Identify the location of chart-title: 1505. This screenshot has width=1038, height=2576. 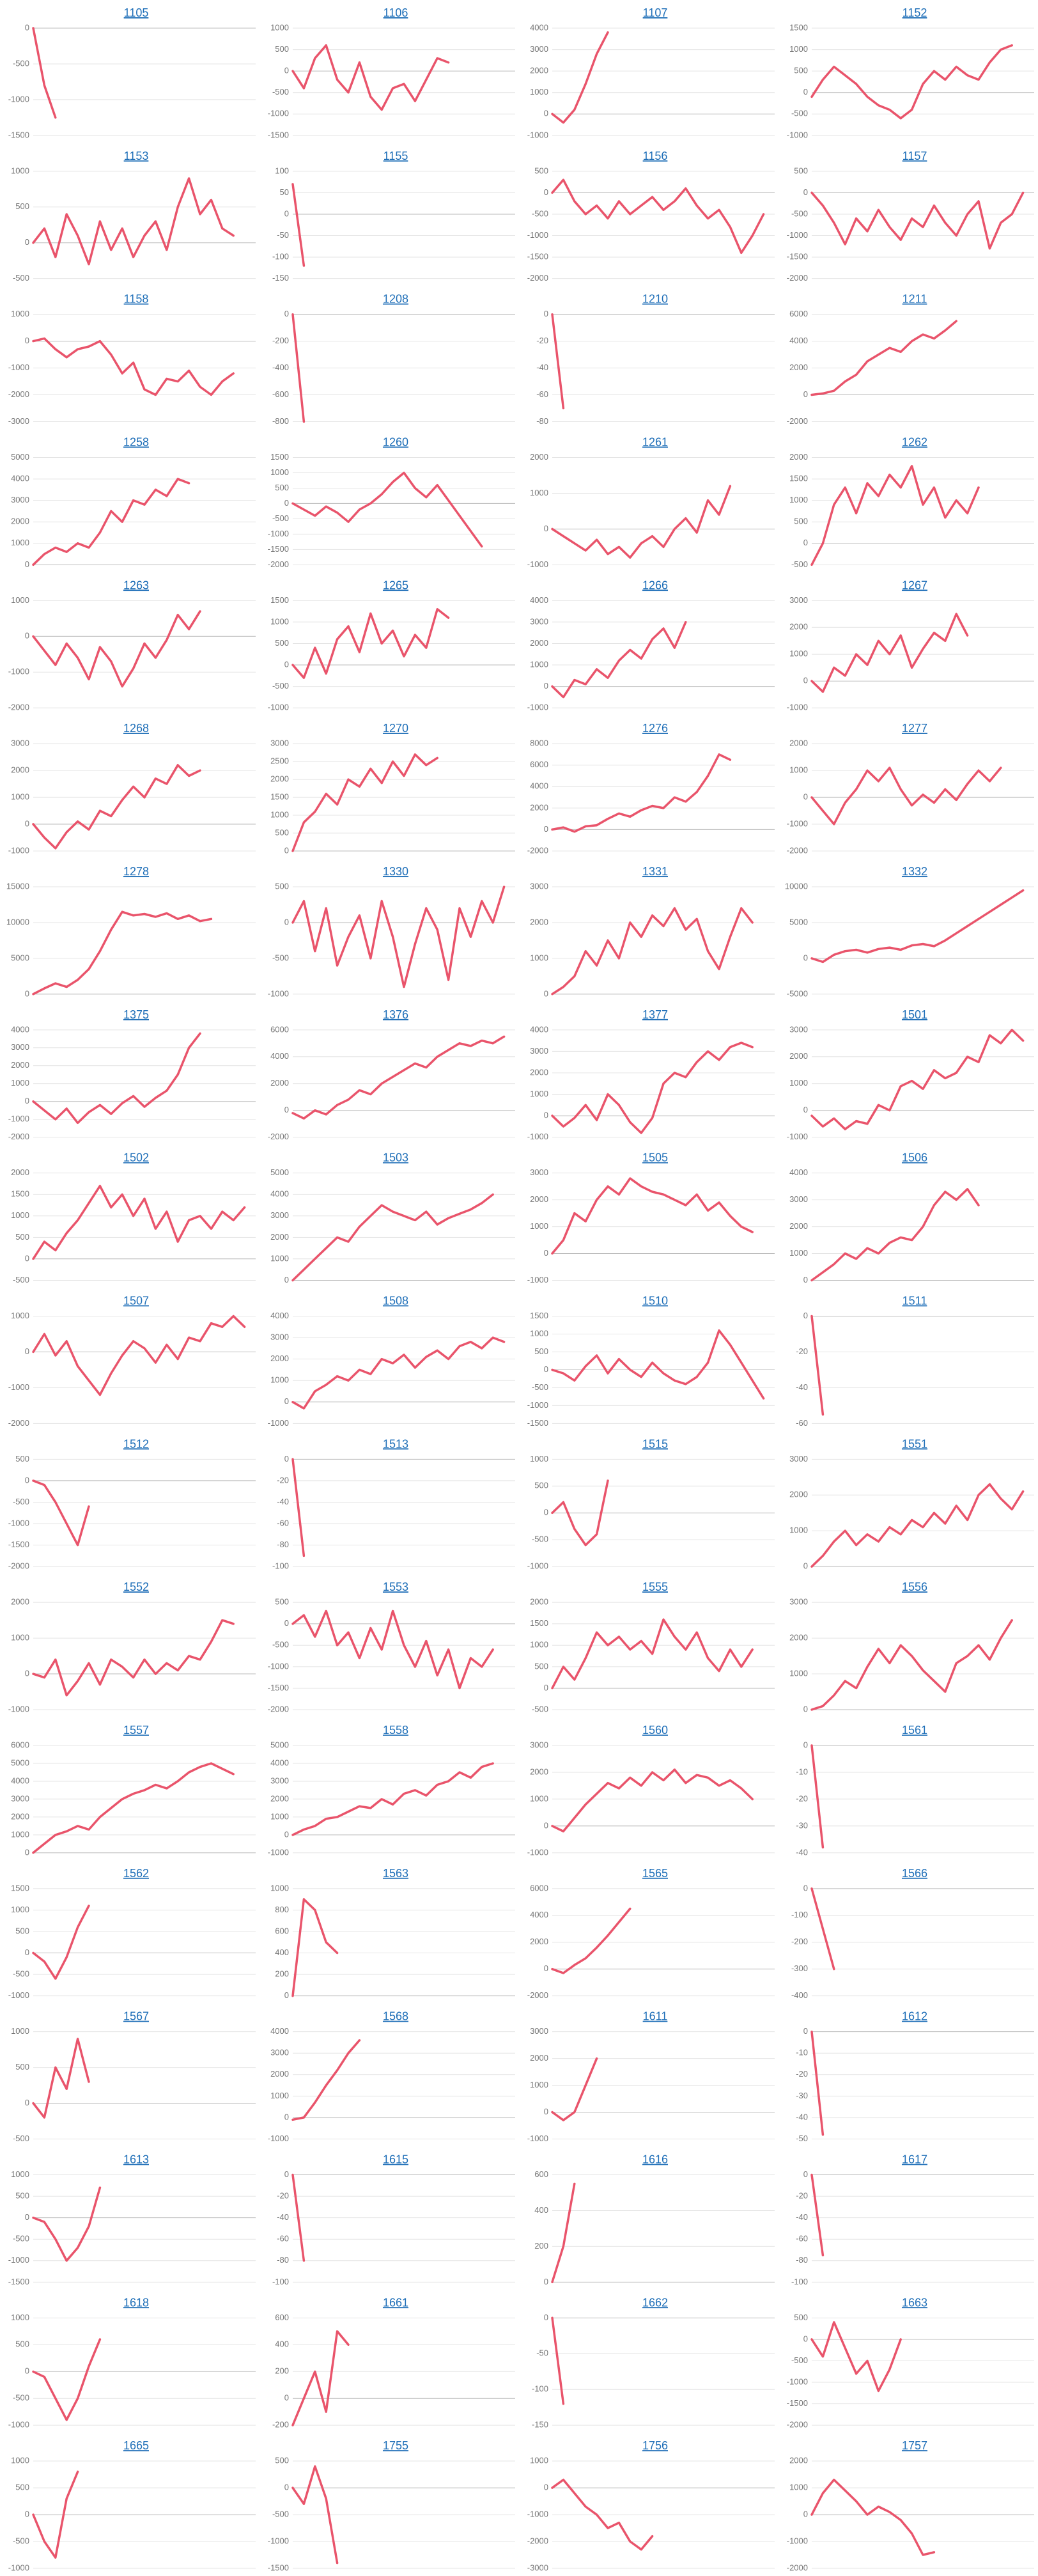
(655, 1157).